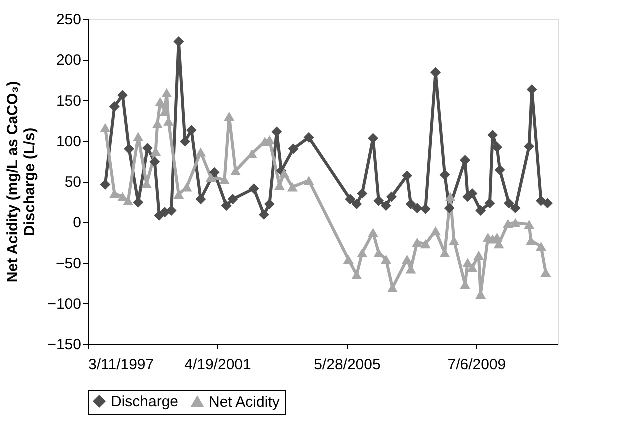 The height and width of the screenshot is (440, 626). I want to click on x-tick-label: 4/19/2001, so click(218, 365).